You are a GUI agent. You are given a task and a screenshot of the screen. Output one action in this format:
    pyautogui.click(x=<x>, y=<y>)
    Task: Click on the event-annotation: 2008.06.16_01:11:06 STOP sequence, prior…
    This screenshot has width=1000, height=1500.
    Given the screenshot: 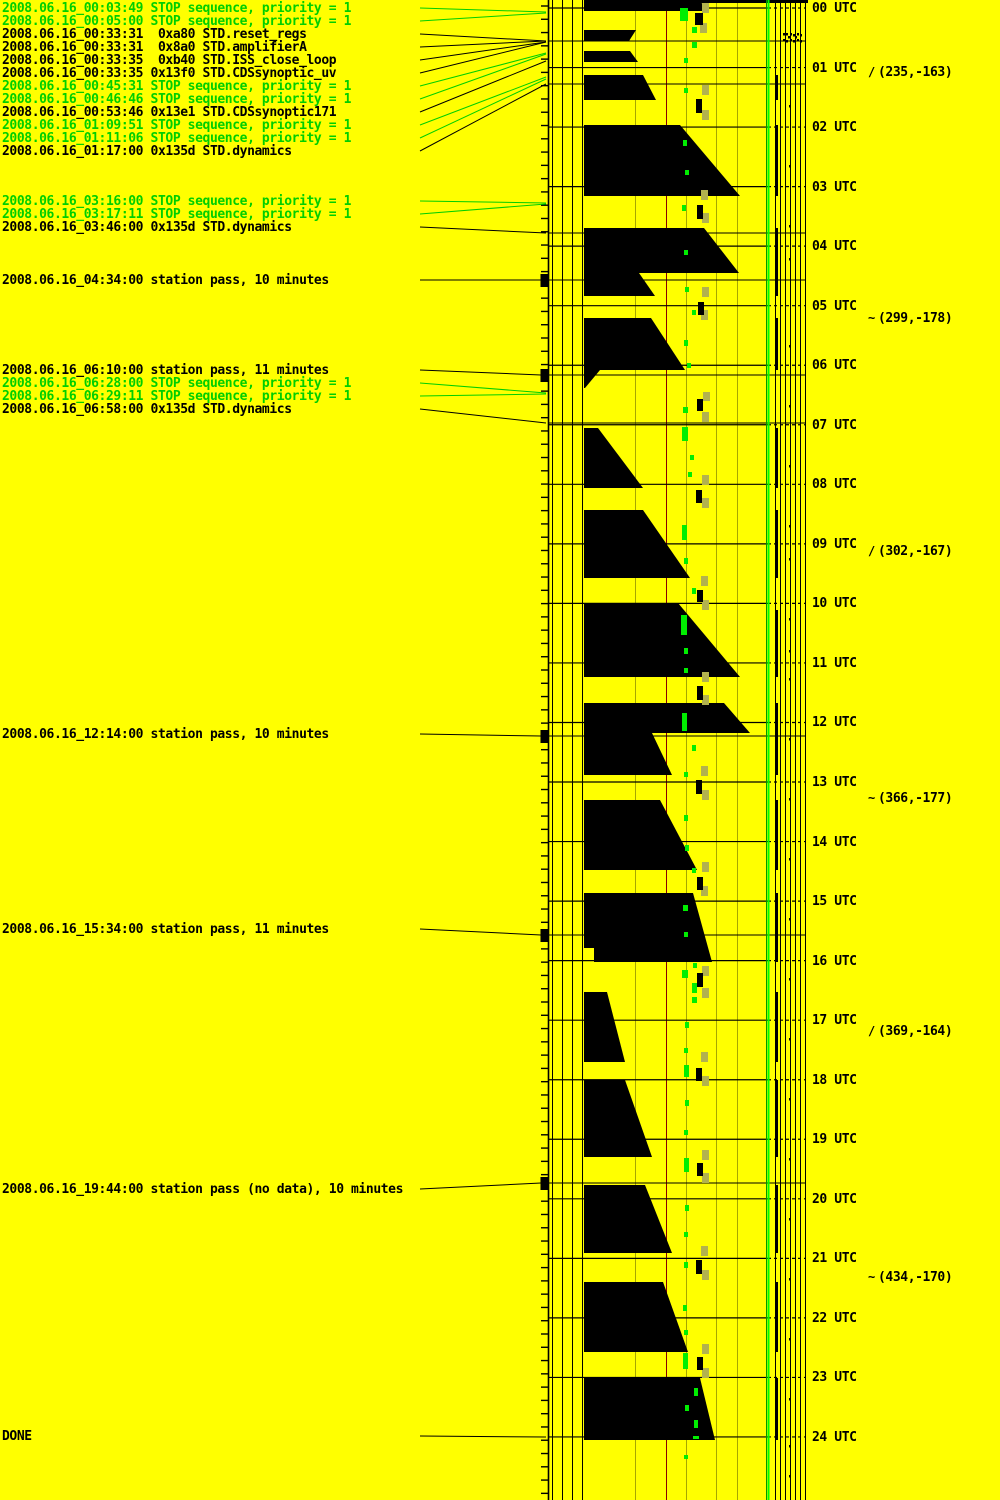 What is the action you would take?
    pyautogui.click(x=177, y=138)
    